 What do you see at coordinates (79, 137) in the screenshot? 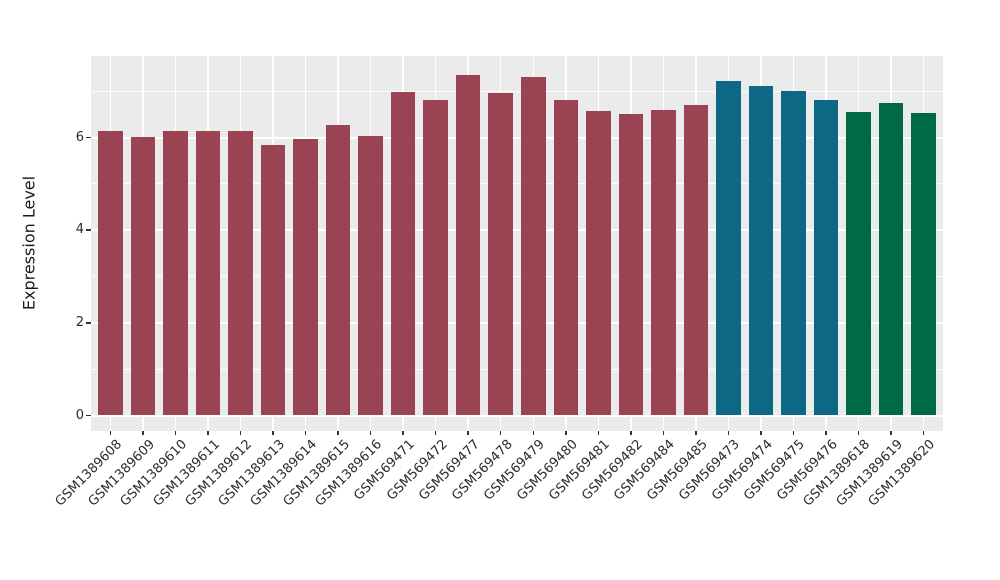
I see `y-tick-label: 6` at bounding box center [79, 137].